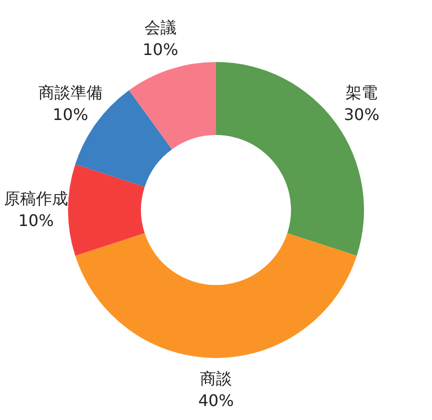  Describe the element at coordinates (216, 400) in the screenshot. I see `data-label: 40%` at that location.